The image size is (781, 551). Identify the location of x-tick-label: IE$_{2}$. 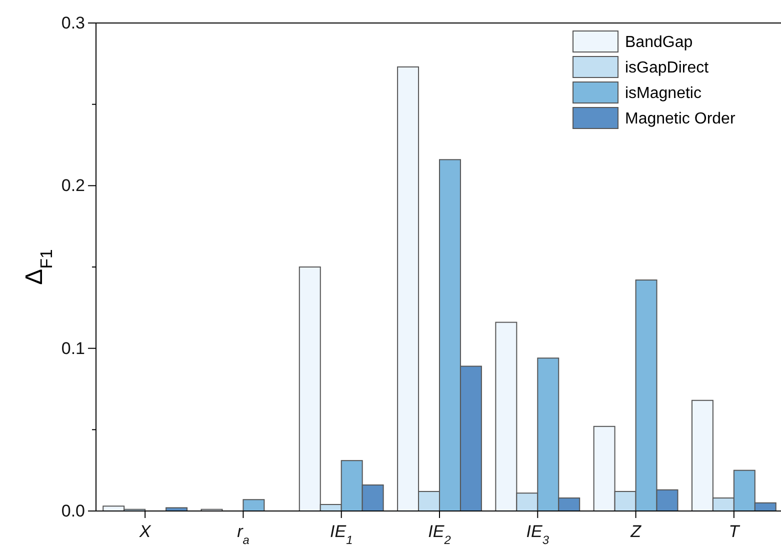
(440, 534).